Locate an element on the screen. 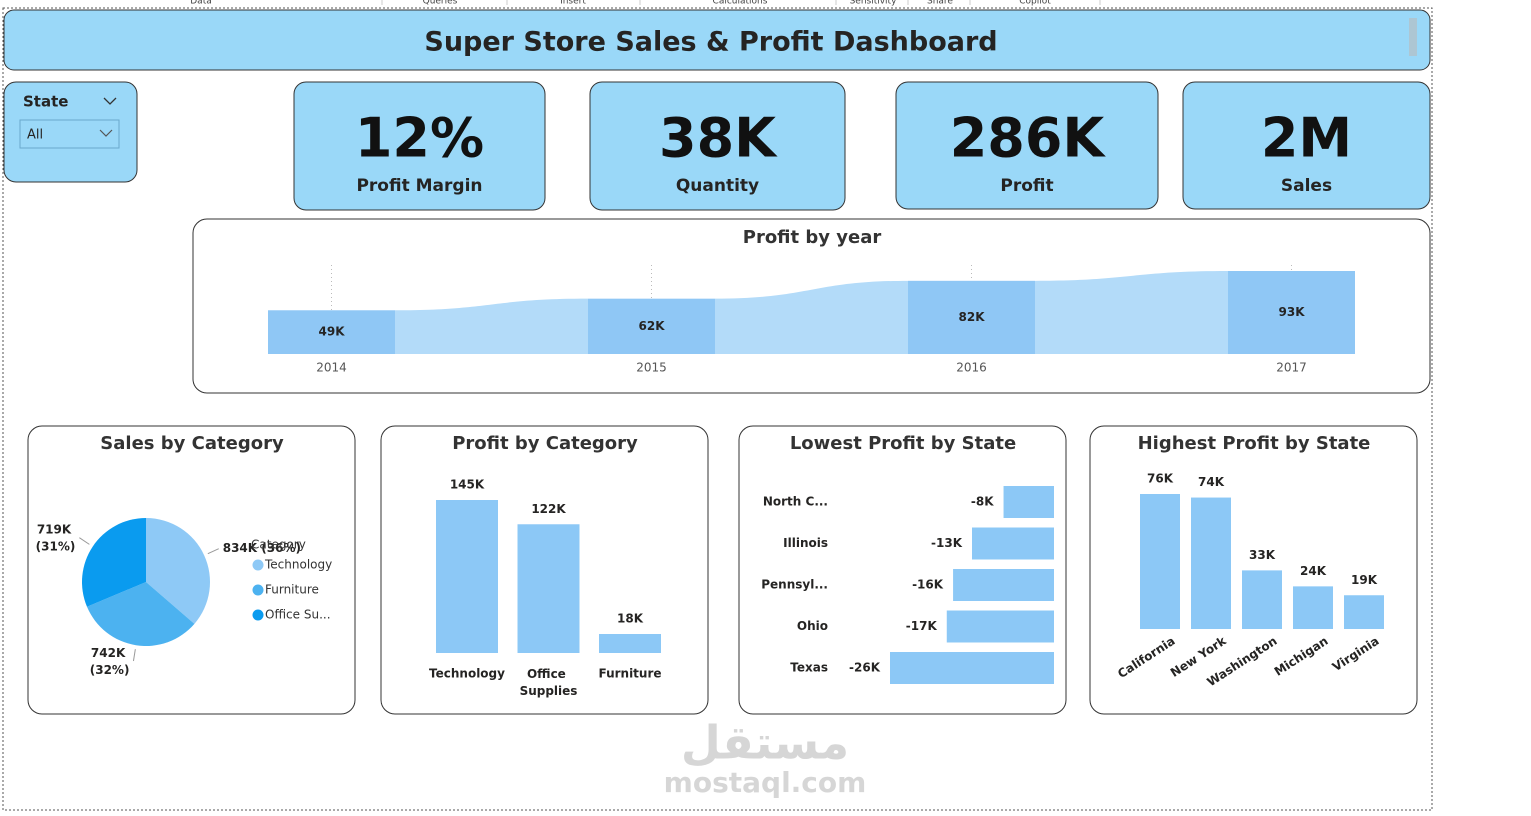 The height and width of the screenshot is (816, 1531). chart-title: Highest Profit by State is located at coordinates (1254, 443).